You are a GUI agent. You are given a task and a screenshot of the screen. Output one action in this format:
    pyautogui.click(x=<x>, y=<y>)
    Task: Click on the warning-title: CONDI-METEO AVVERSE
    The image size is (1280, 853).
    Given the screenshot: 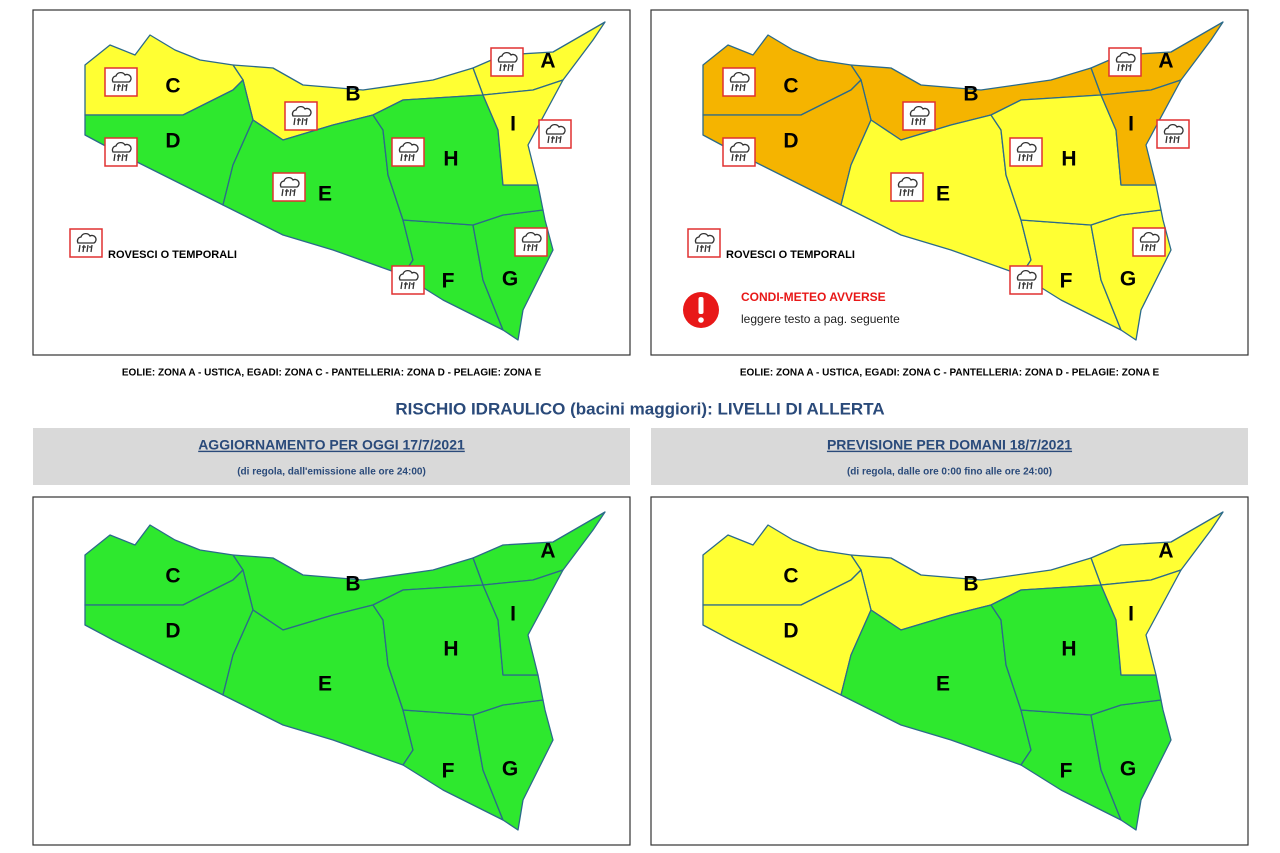 What is the action you would take?
    pyautogui.click(x=813, y=297)
    